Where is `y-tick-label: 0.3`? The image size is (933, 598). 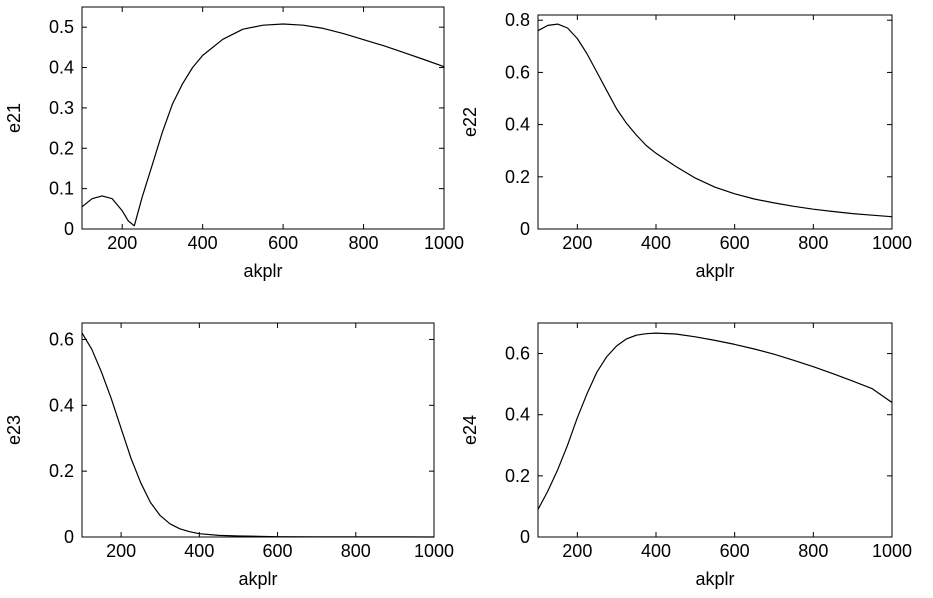
y-tick-label: 0.3 is located at coordinates (61, 108).